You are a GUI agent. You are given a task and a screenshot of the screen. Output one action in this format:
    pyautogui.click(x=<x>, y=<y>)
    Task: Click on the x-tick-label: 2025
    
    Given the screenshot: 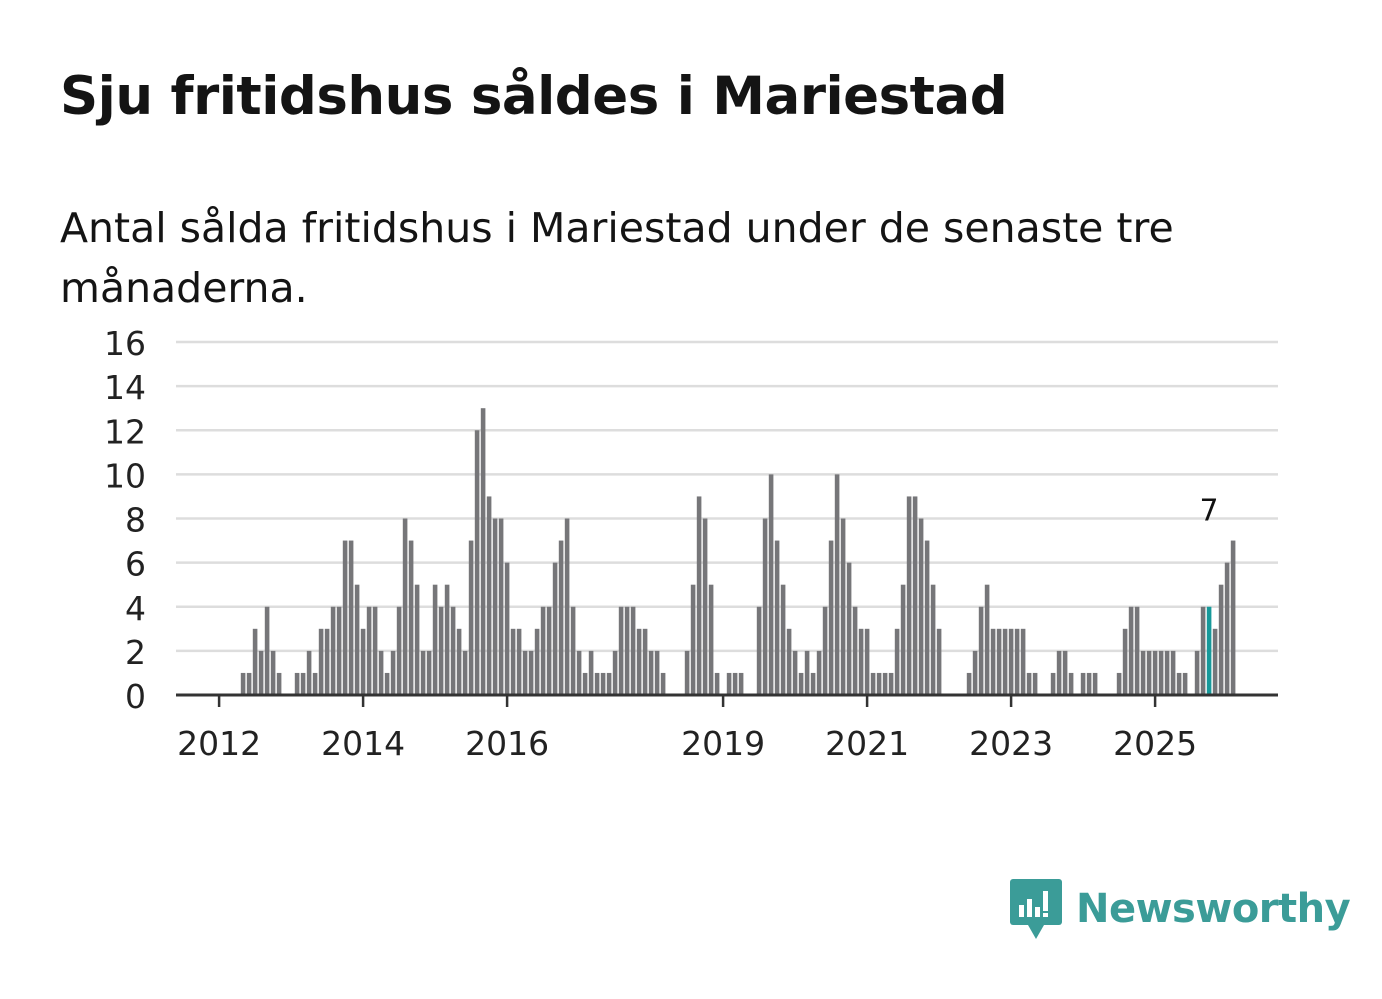 What is the action you would take?
    pyautogui.click(x=1155, y=743)
    